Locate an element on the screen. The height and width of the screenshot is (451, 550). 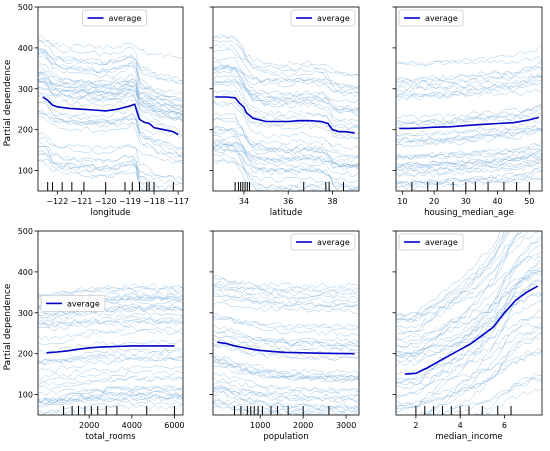
x-tick-label: −122 is located at coordinates (57, 201).